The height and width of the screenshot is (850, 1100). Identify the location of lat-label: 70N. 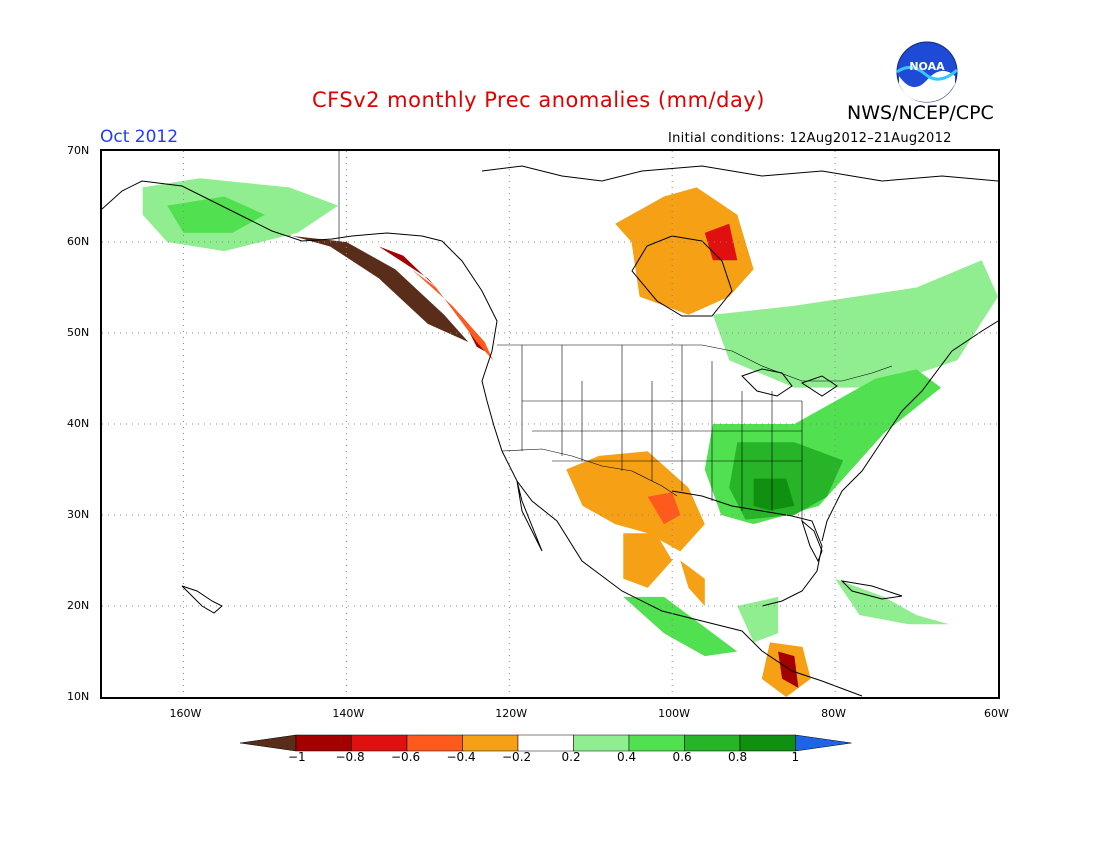
(78, 150).